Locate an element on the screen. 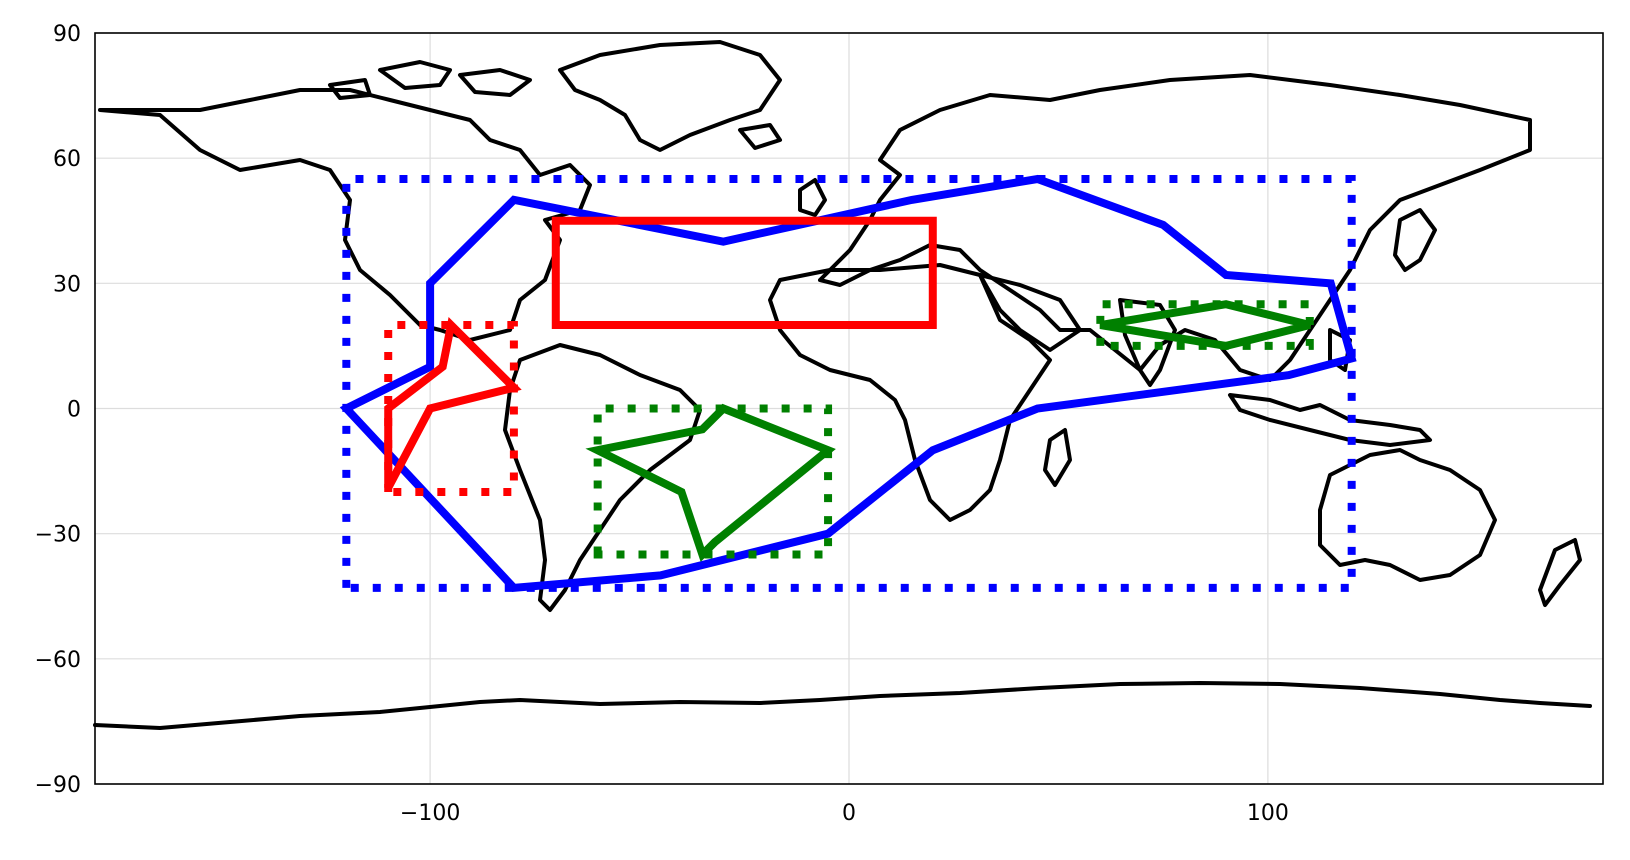 This screenshot has height=860, width=1630. x-tick-label: 0 is located at coordinates (849, 813).